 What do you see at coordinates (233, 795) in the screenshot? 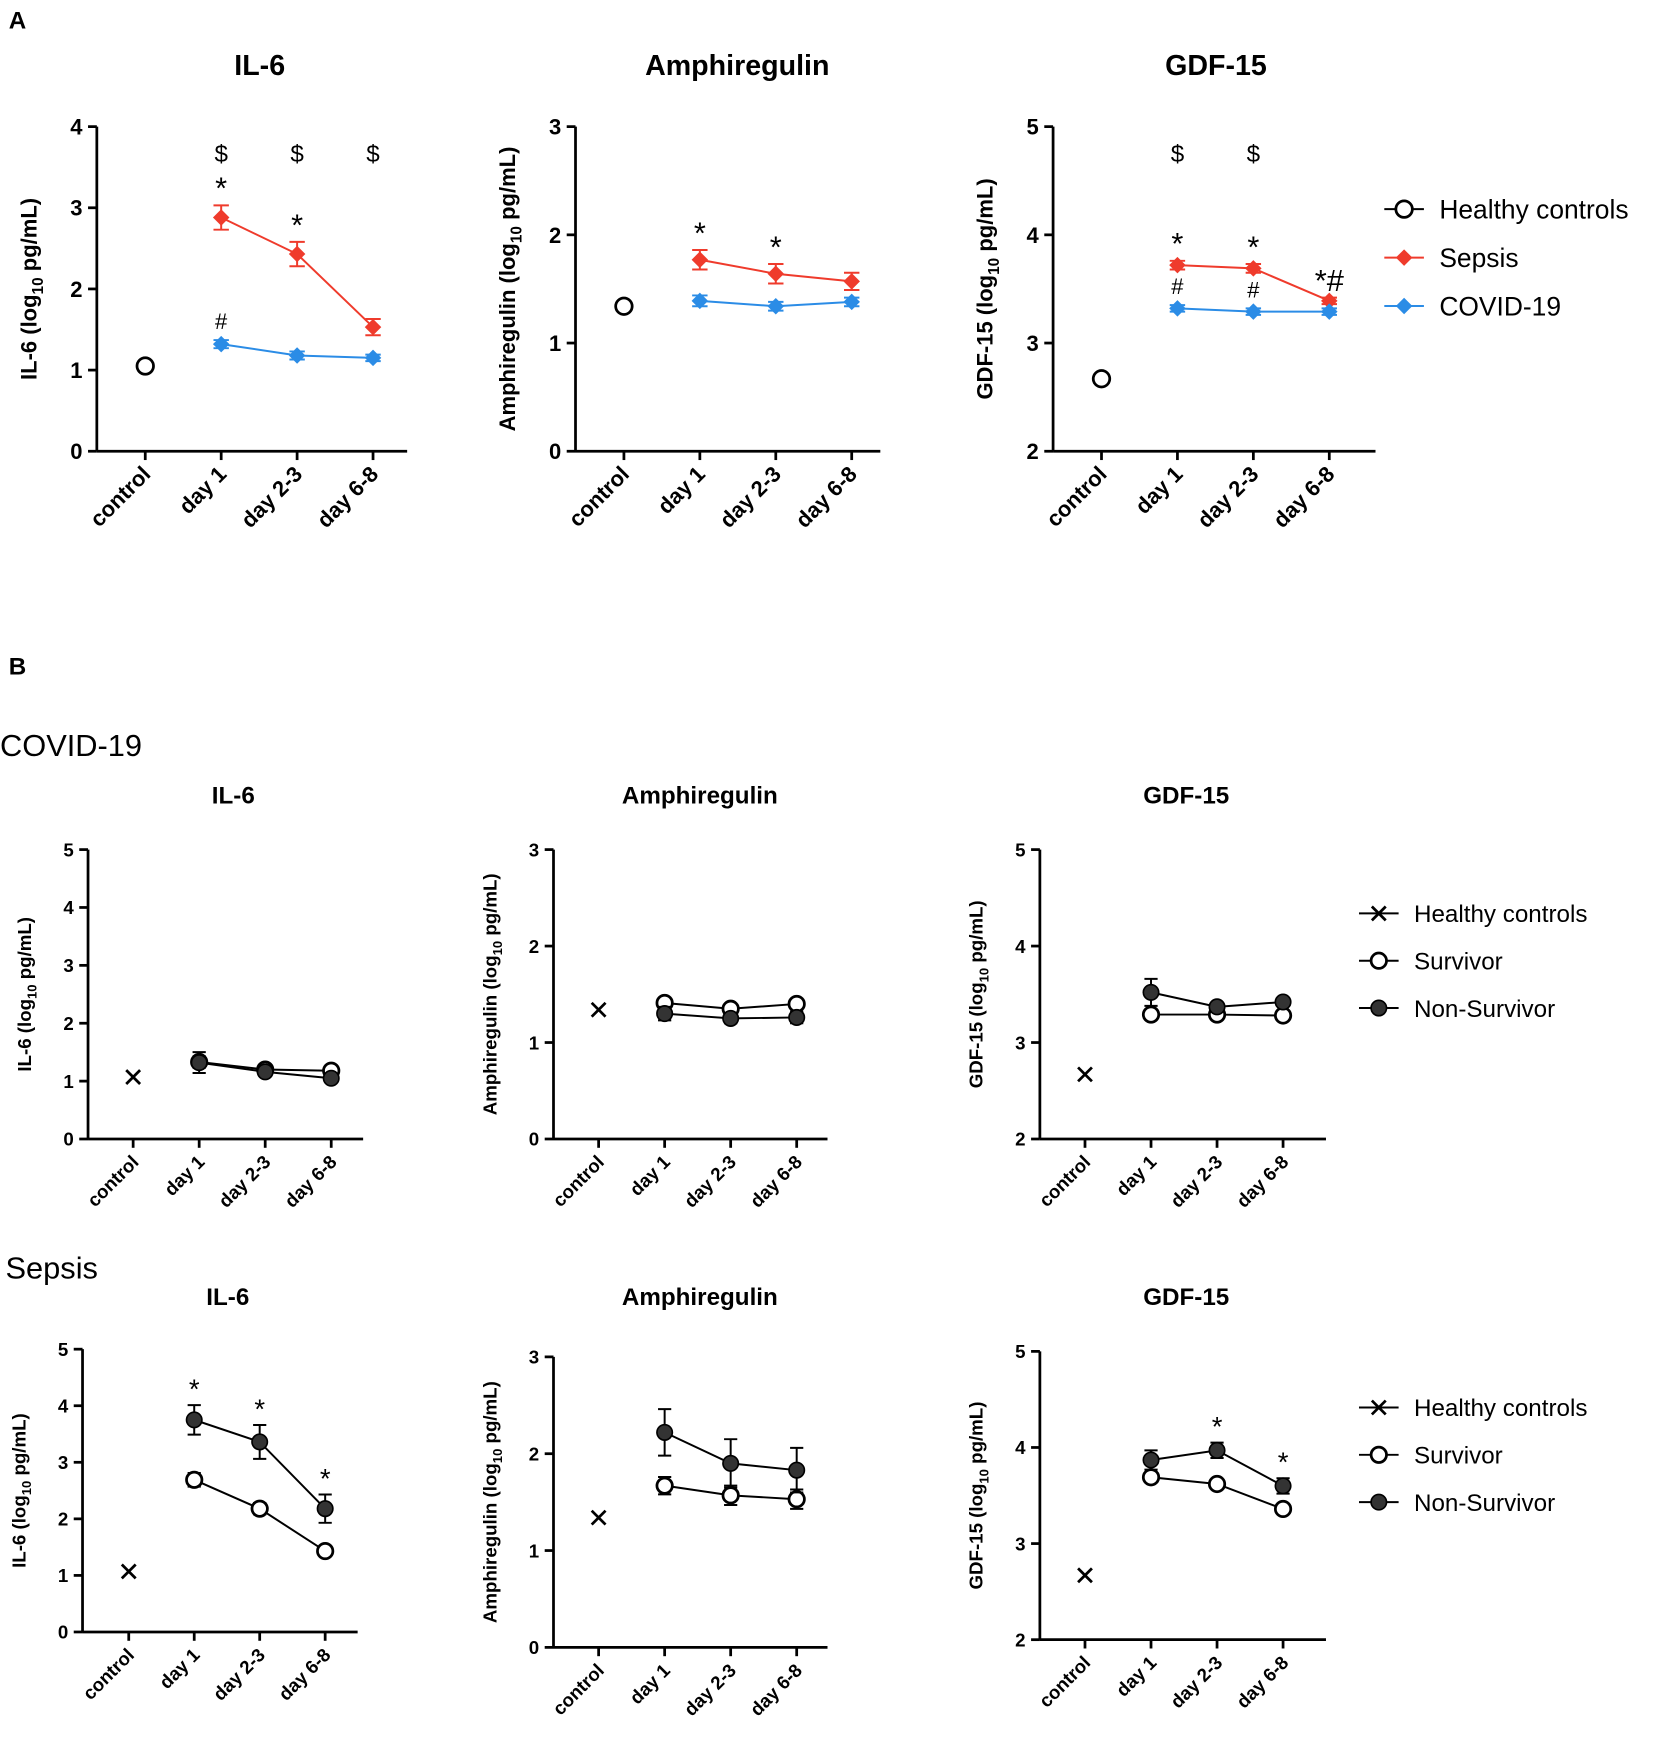
I see `chart-title: IL-6` at bounding box center [233, 795].